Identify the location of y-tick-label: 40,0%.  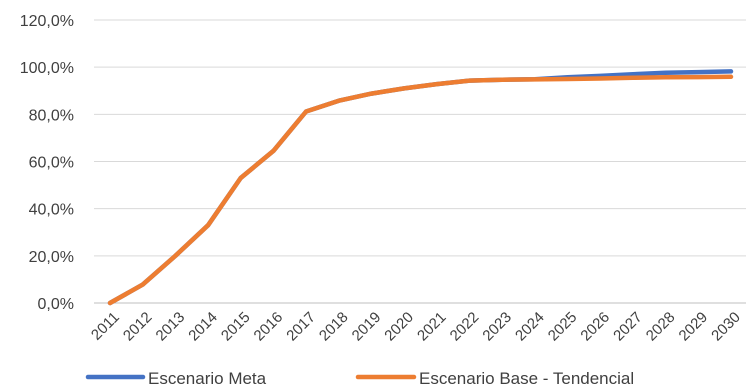
(51, 210).